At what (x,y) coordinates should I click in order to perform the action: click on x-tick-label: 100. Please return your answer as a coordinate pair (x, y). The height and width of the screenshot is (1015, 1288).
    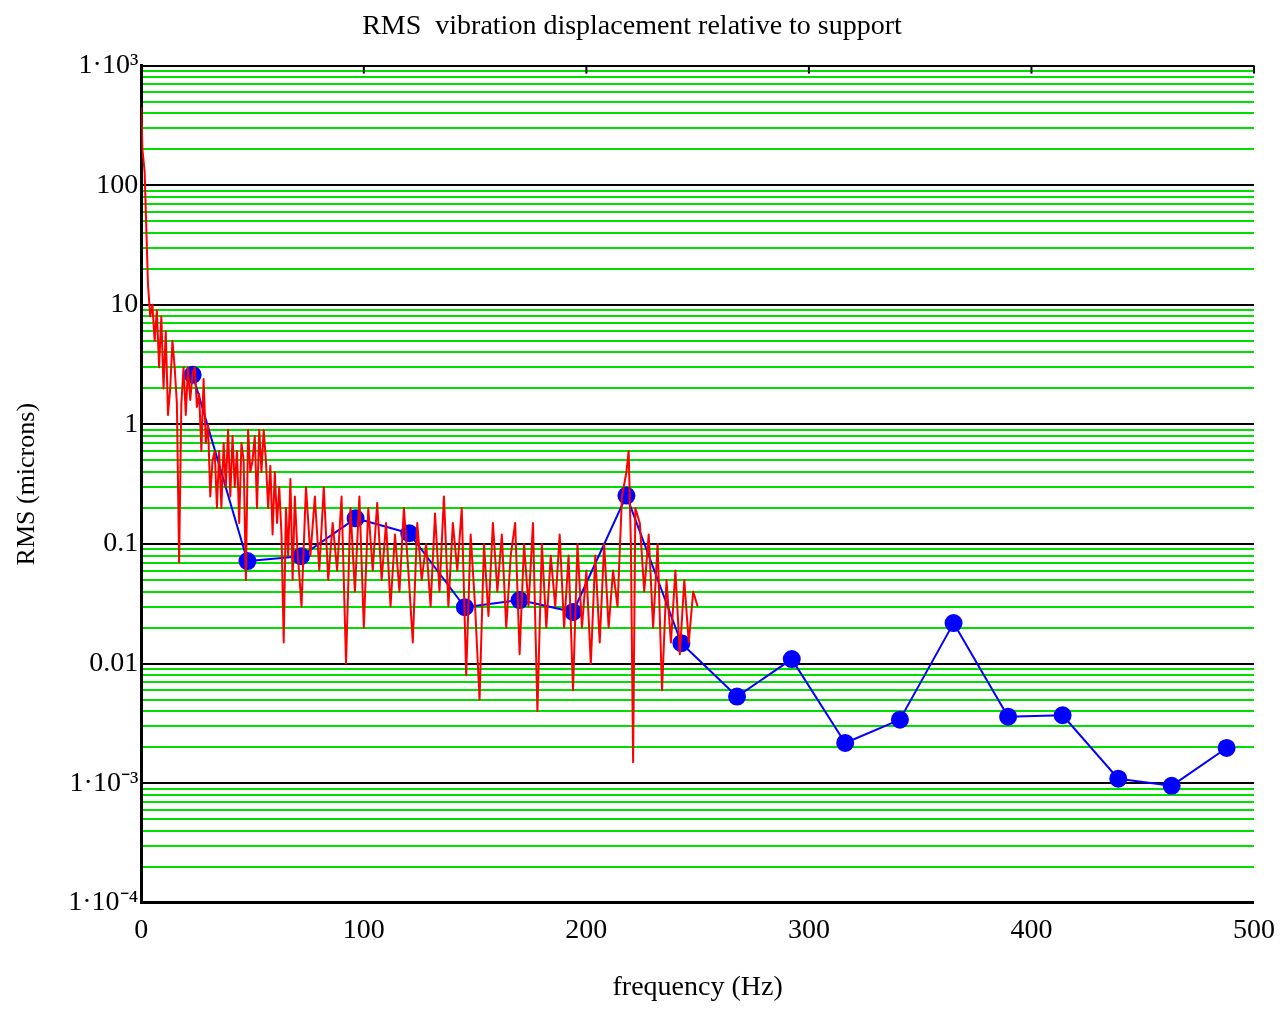
    Looking at the image, I should click on (363, 928).